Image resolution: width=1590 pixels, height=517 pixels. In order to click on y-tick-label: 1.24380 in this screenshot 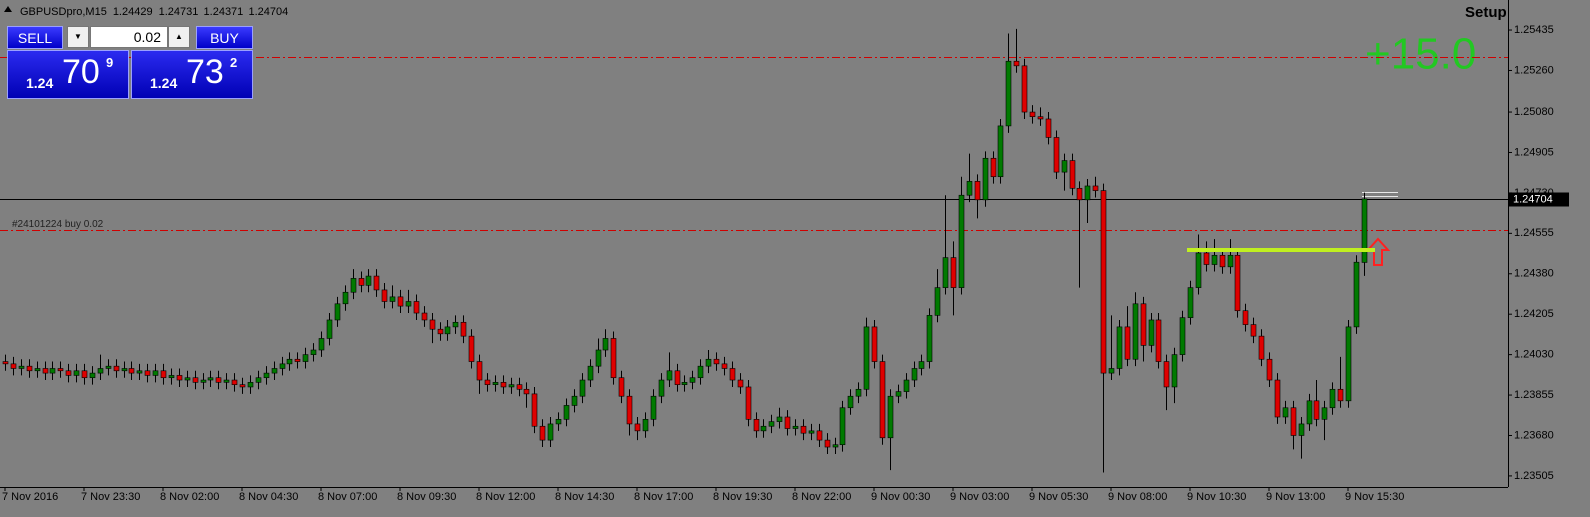, I will do `click(1534, 274)`.